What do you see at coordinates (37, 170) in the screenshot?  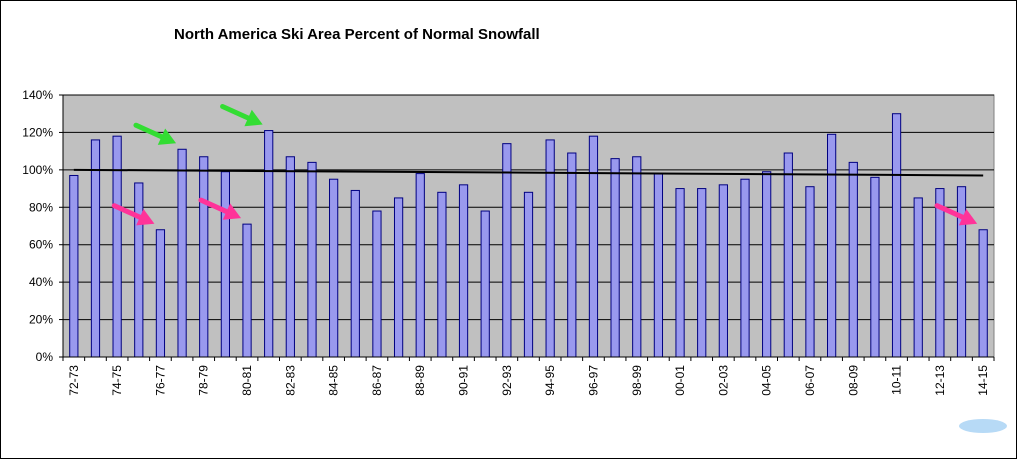 I see `y-tick-label: 100%` at bounding box center [37, 170].